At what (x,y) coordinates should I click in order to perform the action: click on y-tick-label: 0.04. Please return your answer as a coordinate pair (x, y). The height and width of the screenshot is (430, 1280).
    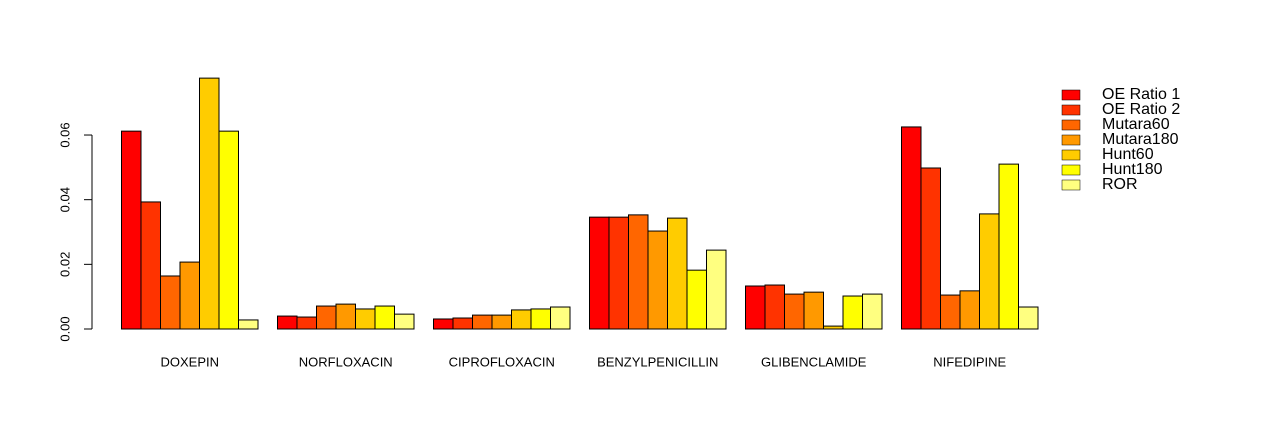
    Looking at the image, I should click on (64, 199).